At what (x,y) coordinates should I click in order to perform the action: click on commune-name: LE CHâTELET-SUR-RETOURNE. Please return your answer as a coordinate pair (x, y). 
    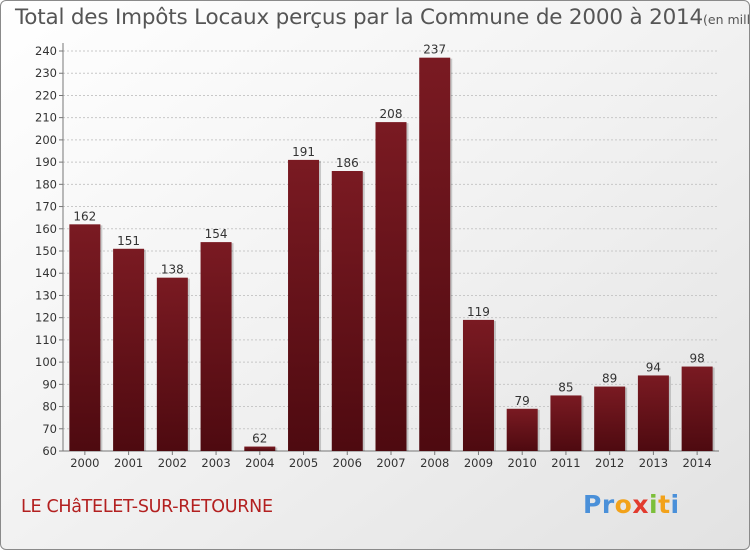
    Looking at the image, I should click on (147, 507).